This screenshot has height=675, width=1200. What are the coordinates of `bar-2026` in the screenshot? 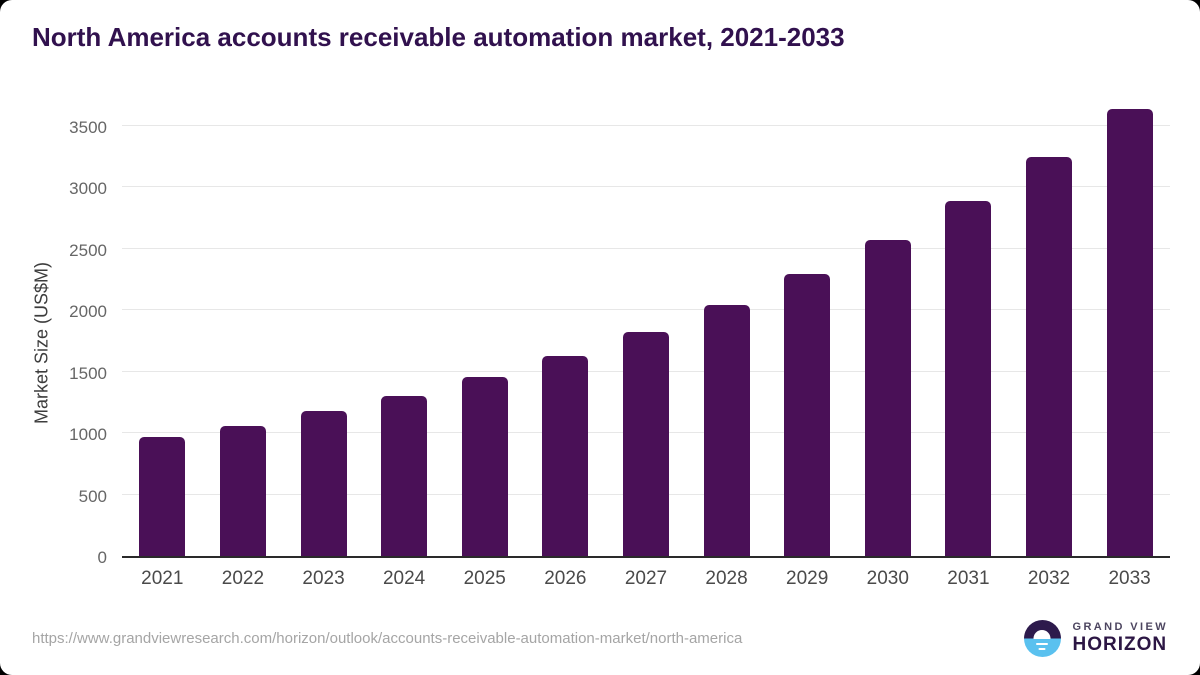 It's located at (565, 456).